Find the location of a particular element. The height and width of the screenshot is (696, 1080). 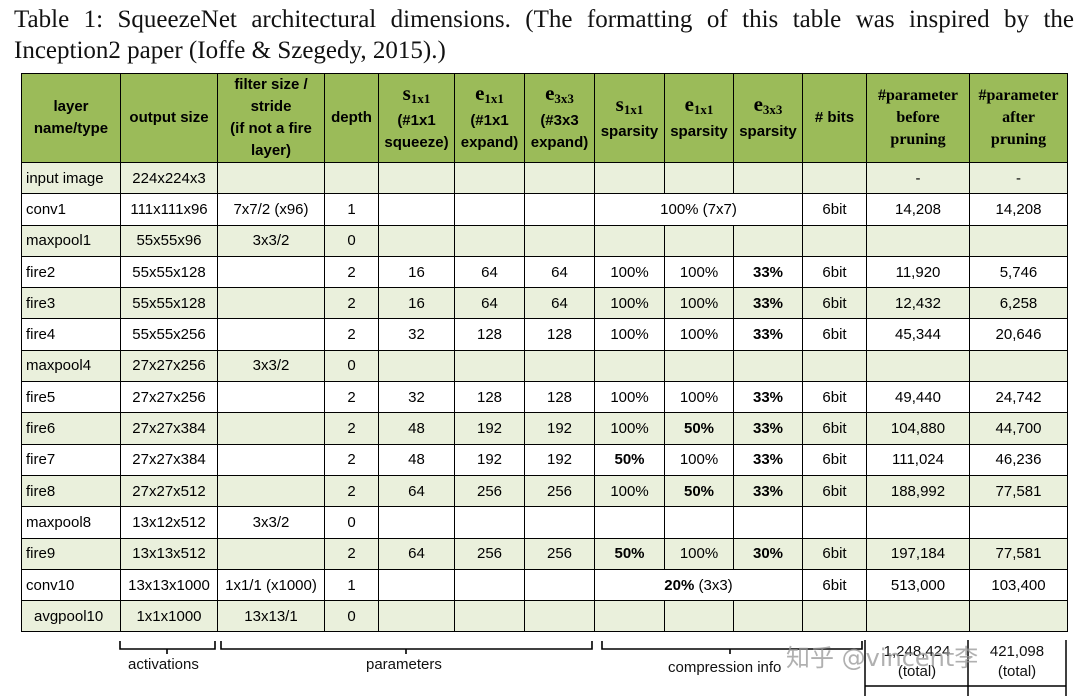

cell: fire8 is located at coordinates (71, 491).